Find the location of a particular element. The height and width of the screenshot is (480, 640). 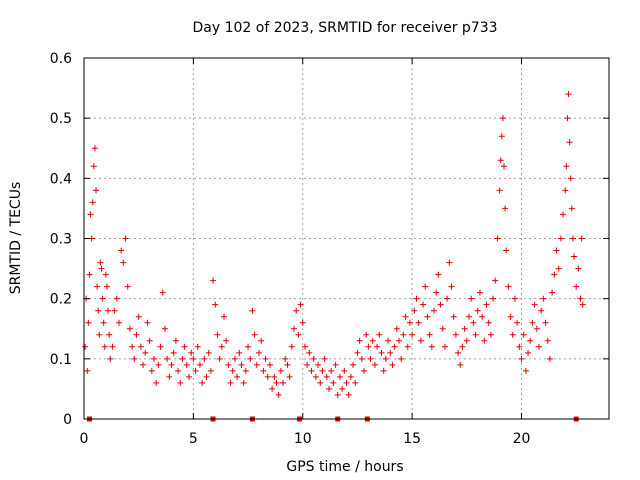

x-tick-label: 5 is located at coordinates (193, 439).